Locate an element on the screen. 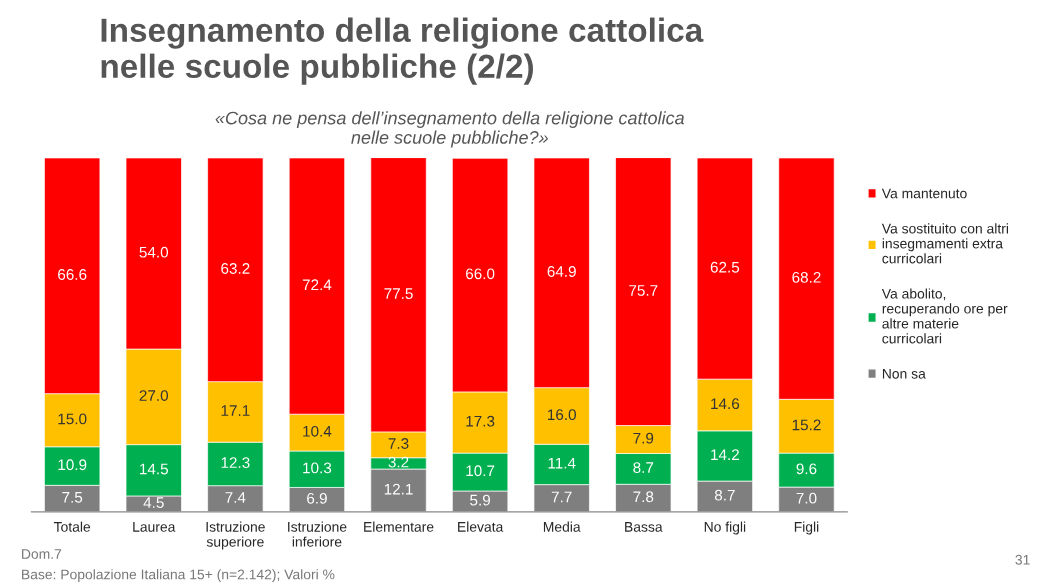  data-label: 12.1 is located at coordinates (398, 489).